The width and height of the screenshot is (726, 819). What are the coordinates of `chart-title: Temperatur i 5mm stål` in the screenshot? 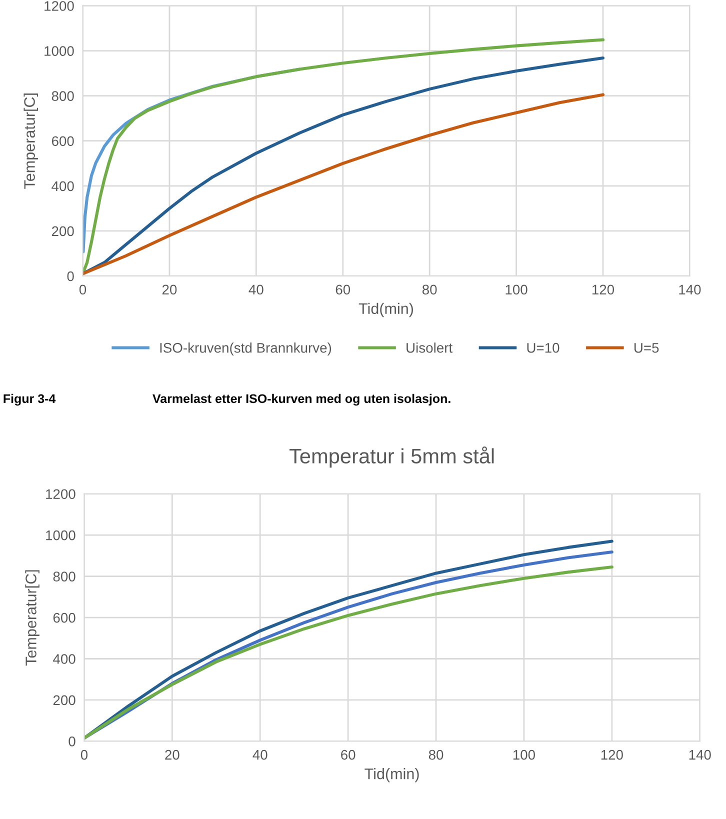 It's located at (391, 457).